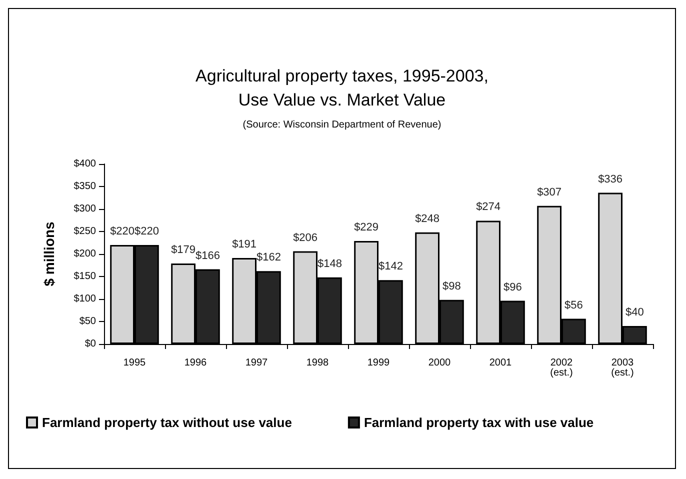  What do you see at coordinates (49, 254) in the screenshot?
I see `y-axis-title: $ millions` at bounding box center [49, 254].